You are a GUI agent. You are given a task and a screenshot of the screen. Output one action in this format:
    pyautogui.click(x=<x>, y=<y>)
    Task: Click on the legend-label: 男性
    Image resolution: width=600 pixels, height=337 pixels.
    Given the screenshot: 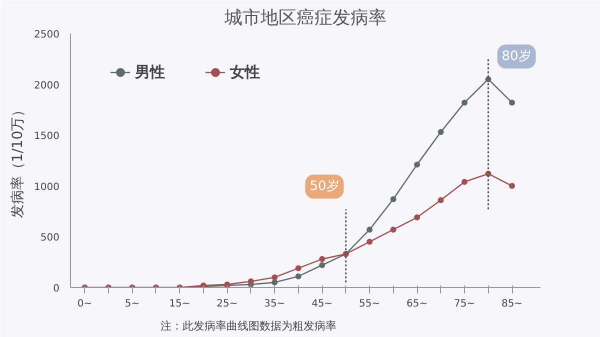 What is the action you would take?
    pyautogui.click(x=150, y=72)
    